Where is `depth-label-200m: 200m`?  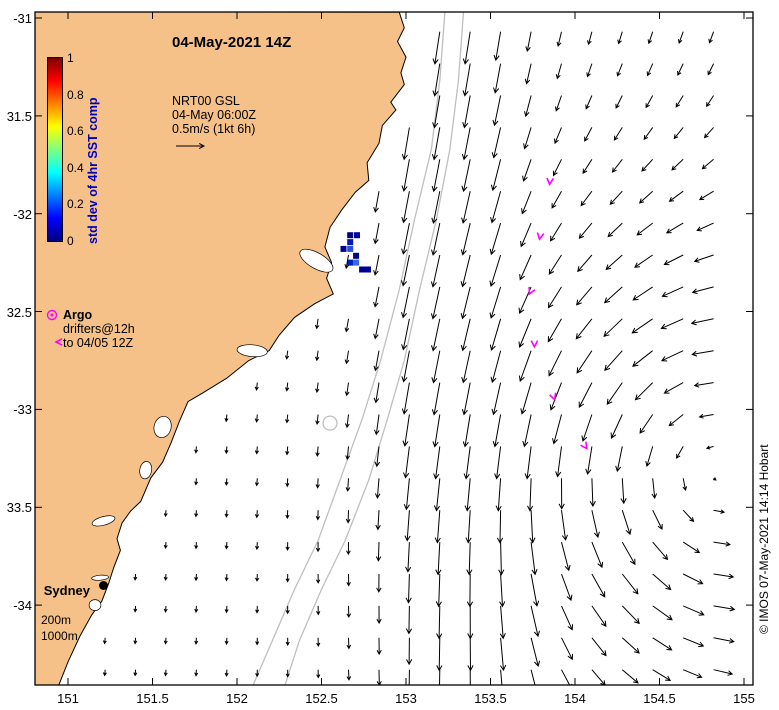
depth-label-200m: 200m is located at coordinates (56, 620).